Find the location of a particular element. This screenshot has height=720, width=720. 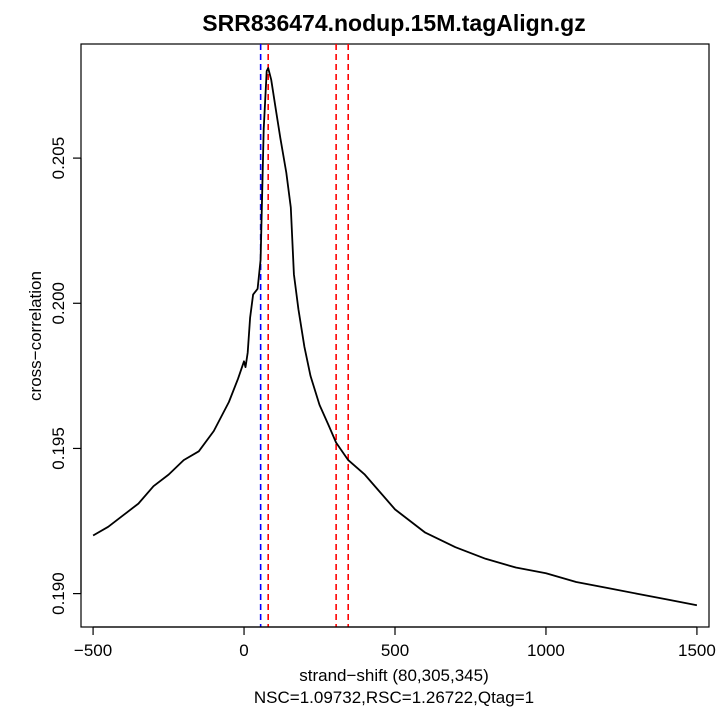

x-tick-label: 1500 is located at coordinates (697, 650).